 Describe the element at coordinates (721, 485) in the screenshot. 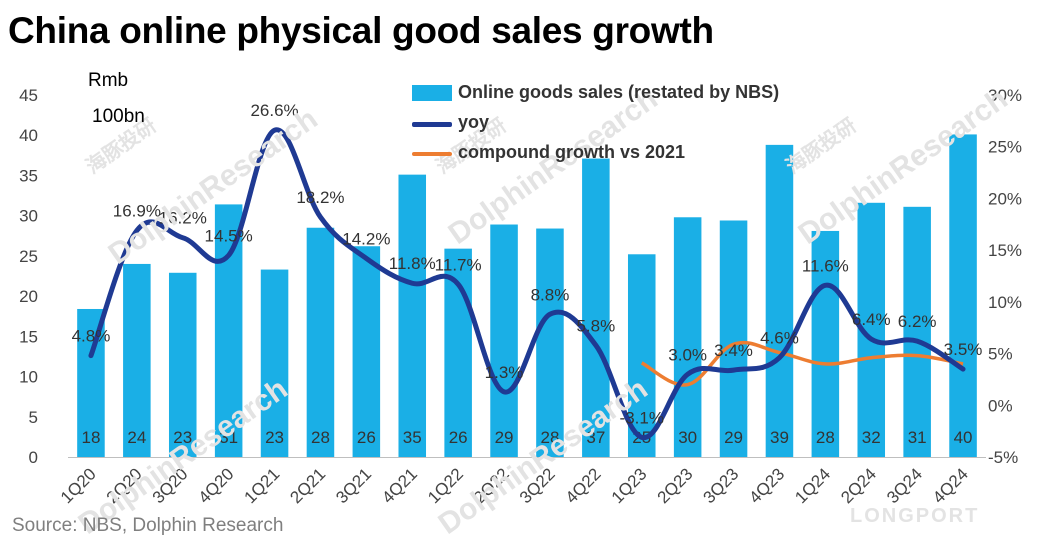

I see `x-tick-label: 3Q23` at that location.